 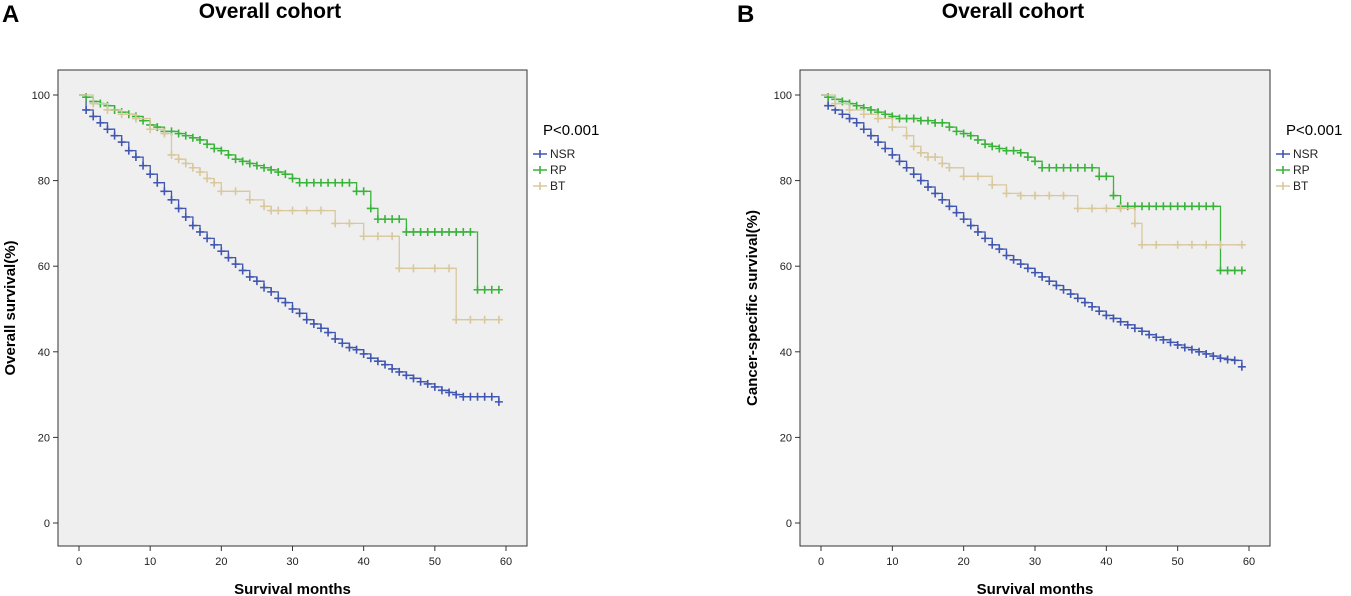 I want to click on chart-title: Overall cohort, so click(x=1013, y=11).